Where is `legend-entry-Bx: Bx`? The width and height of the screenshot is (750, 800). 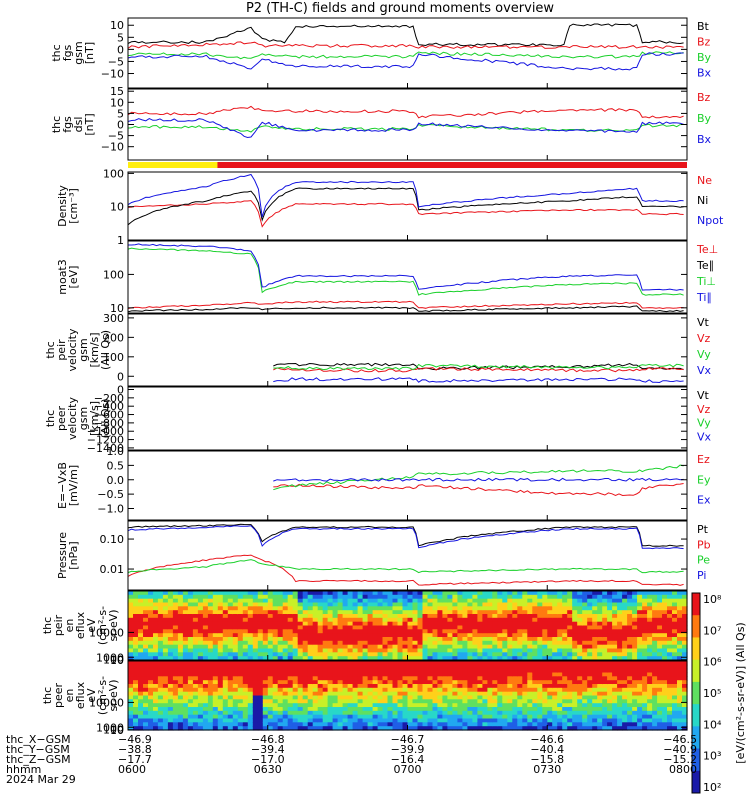 legend-entry-Bx: Bx is located at coordinates (704, 73).